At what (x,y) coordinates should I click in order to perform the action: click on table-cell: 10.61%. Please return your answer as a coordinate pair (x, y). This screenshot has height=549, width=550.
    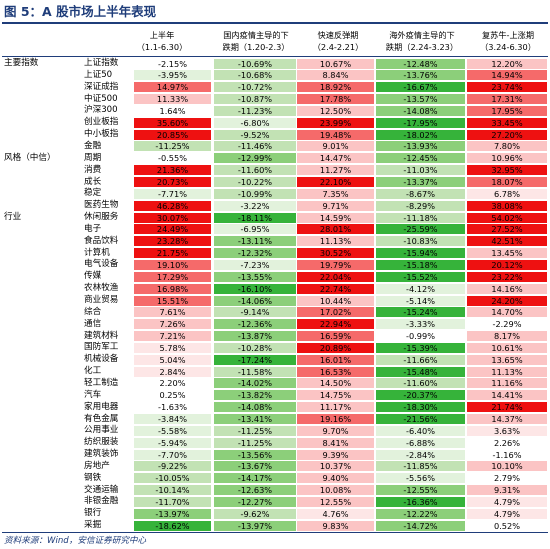
    Looking at the image, I should click on (507, 347).